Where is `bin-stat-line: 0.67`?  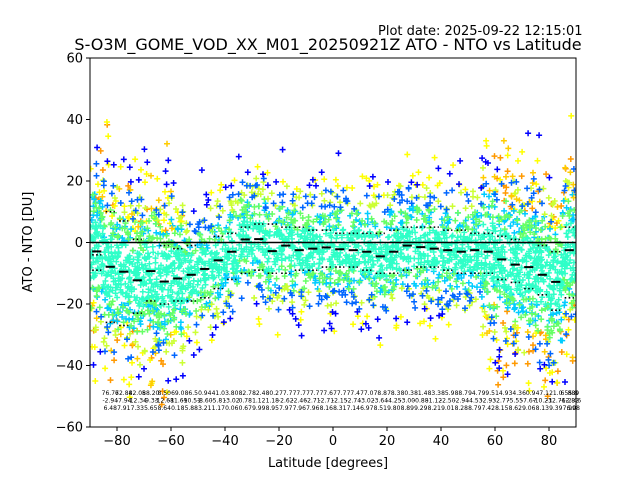
bin-stat-line: 0.67 is located at coordinates (246, 408).